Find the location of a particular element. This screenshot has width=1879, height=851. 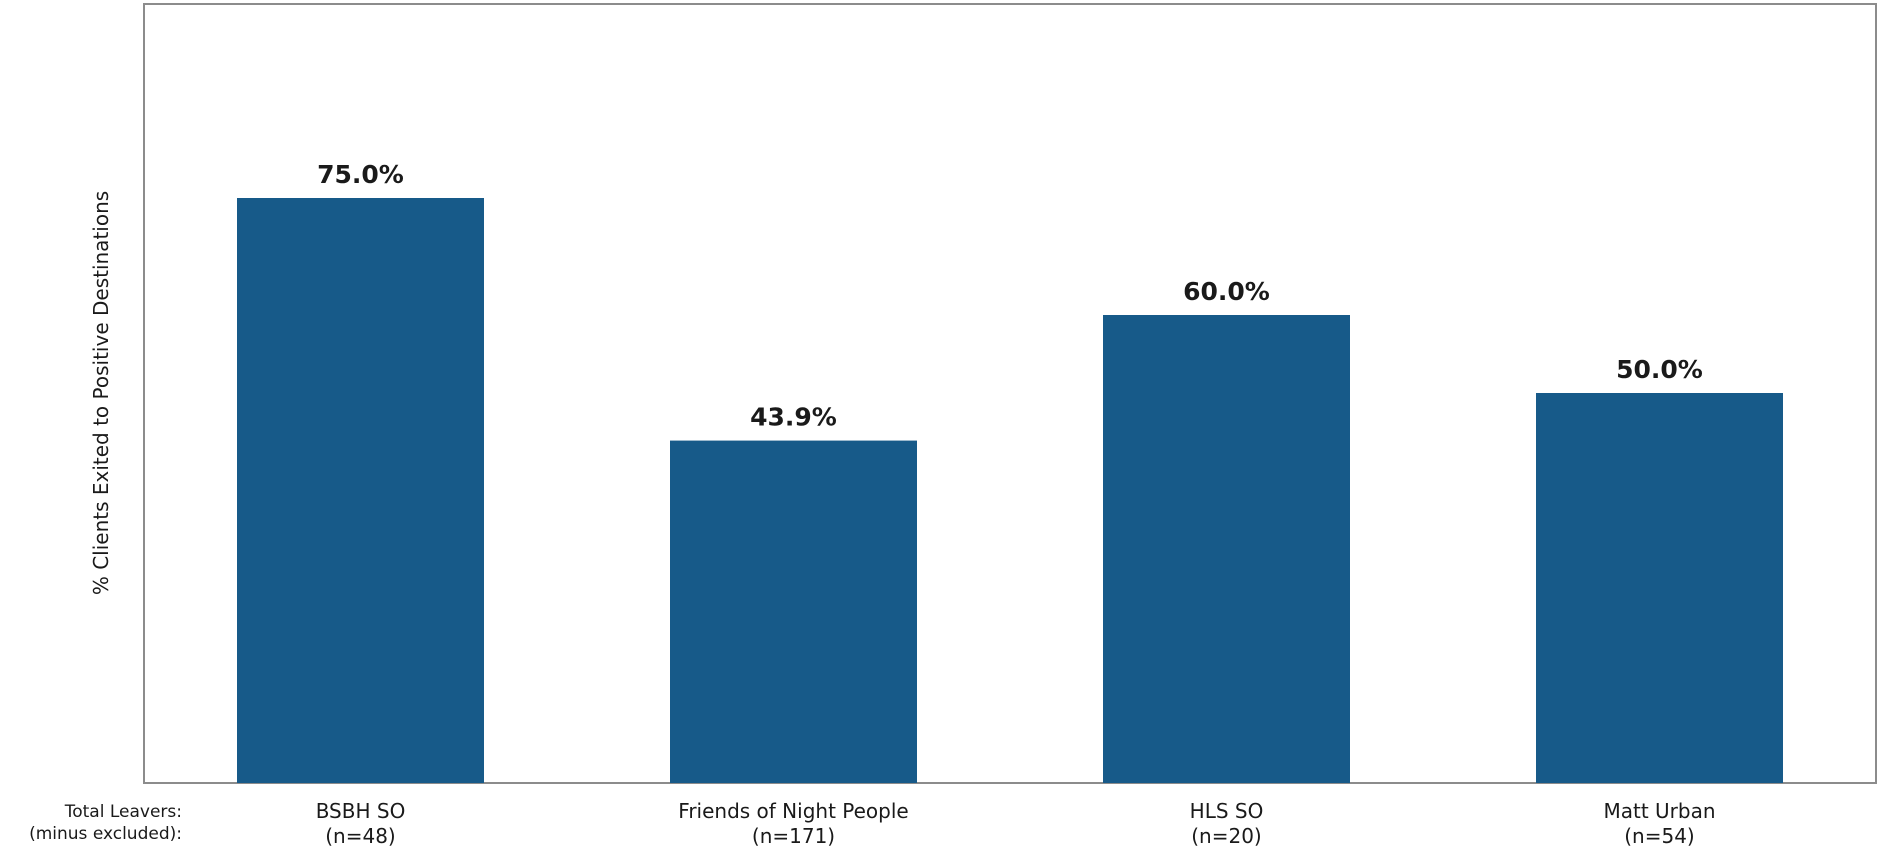

category-label-2: Friends of Night People is located at coordinates (793, 811).